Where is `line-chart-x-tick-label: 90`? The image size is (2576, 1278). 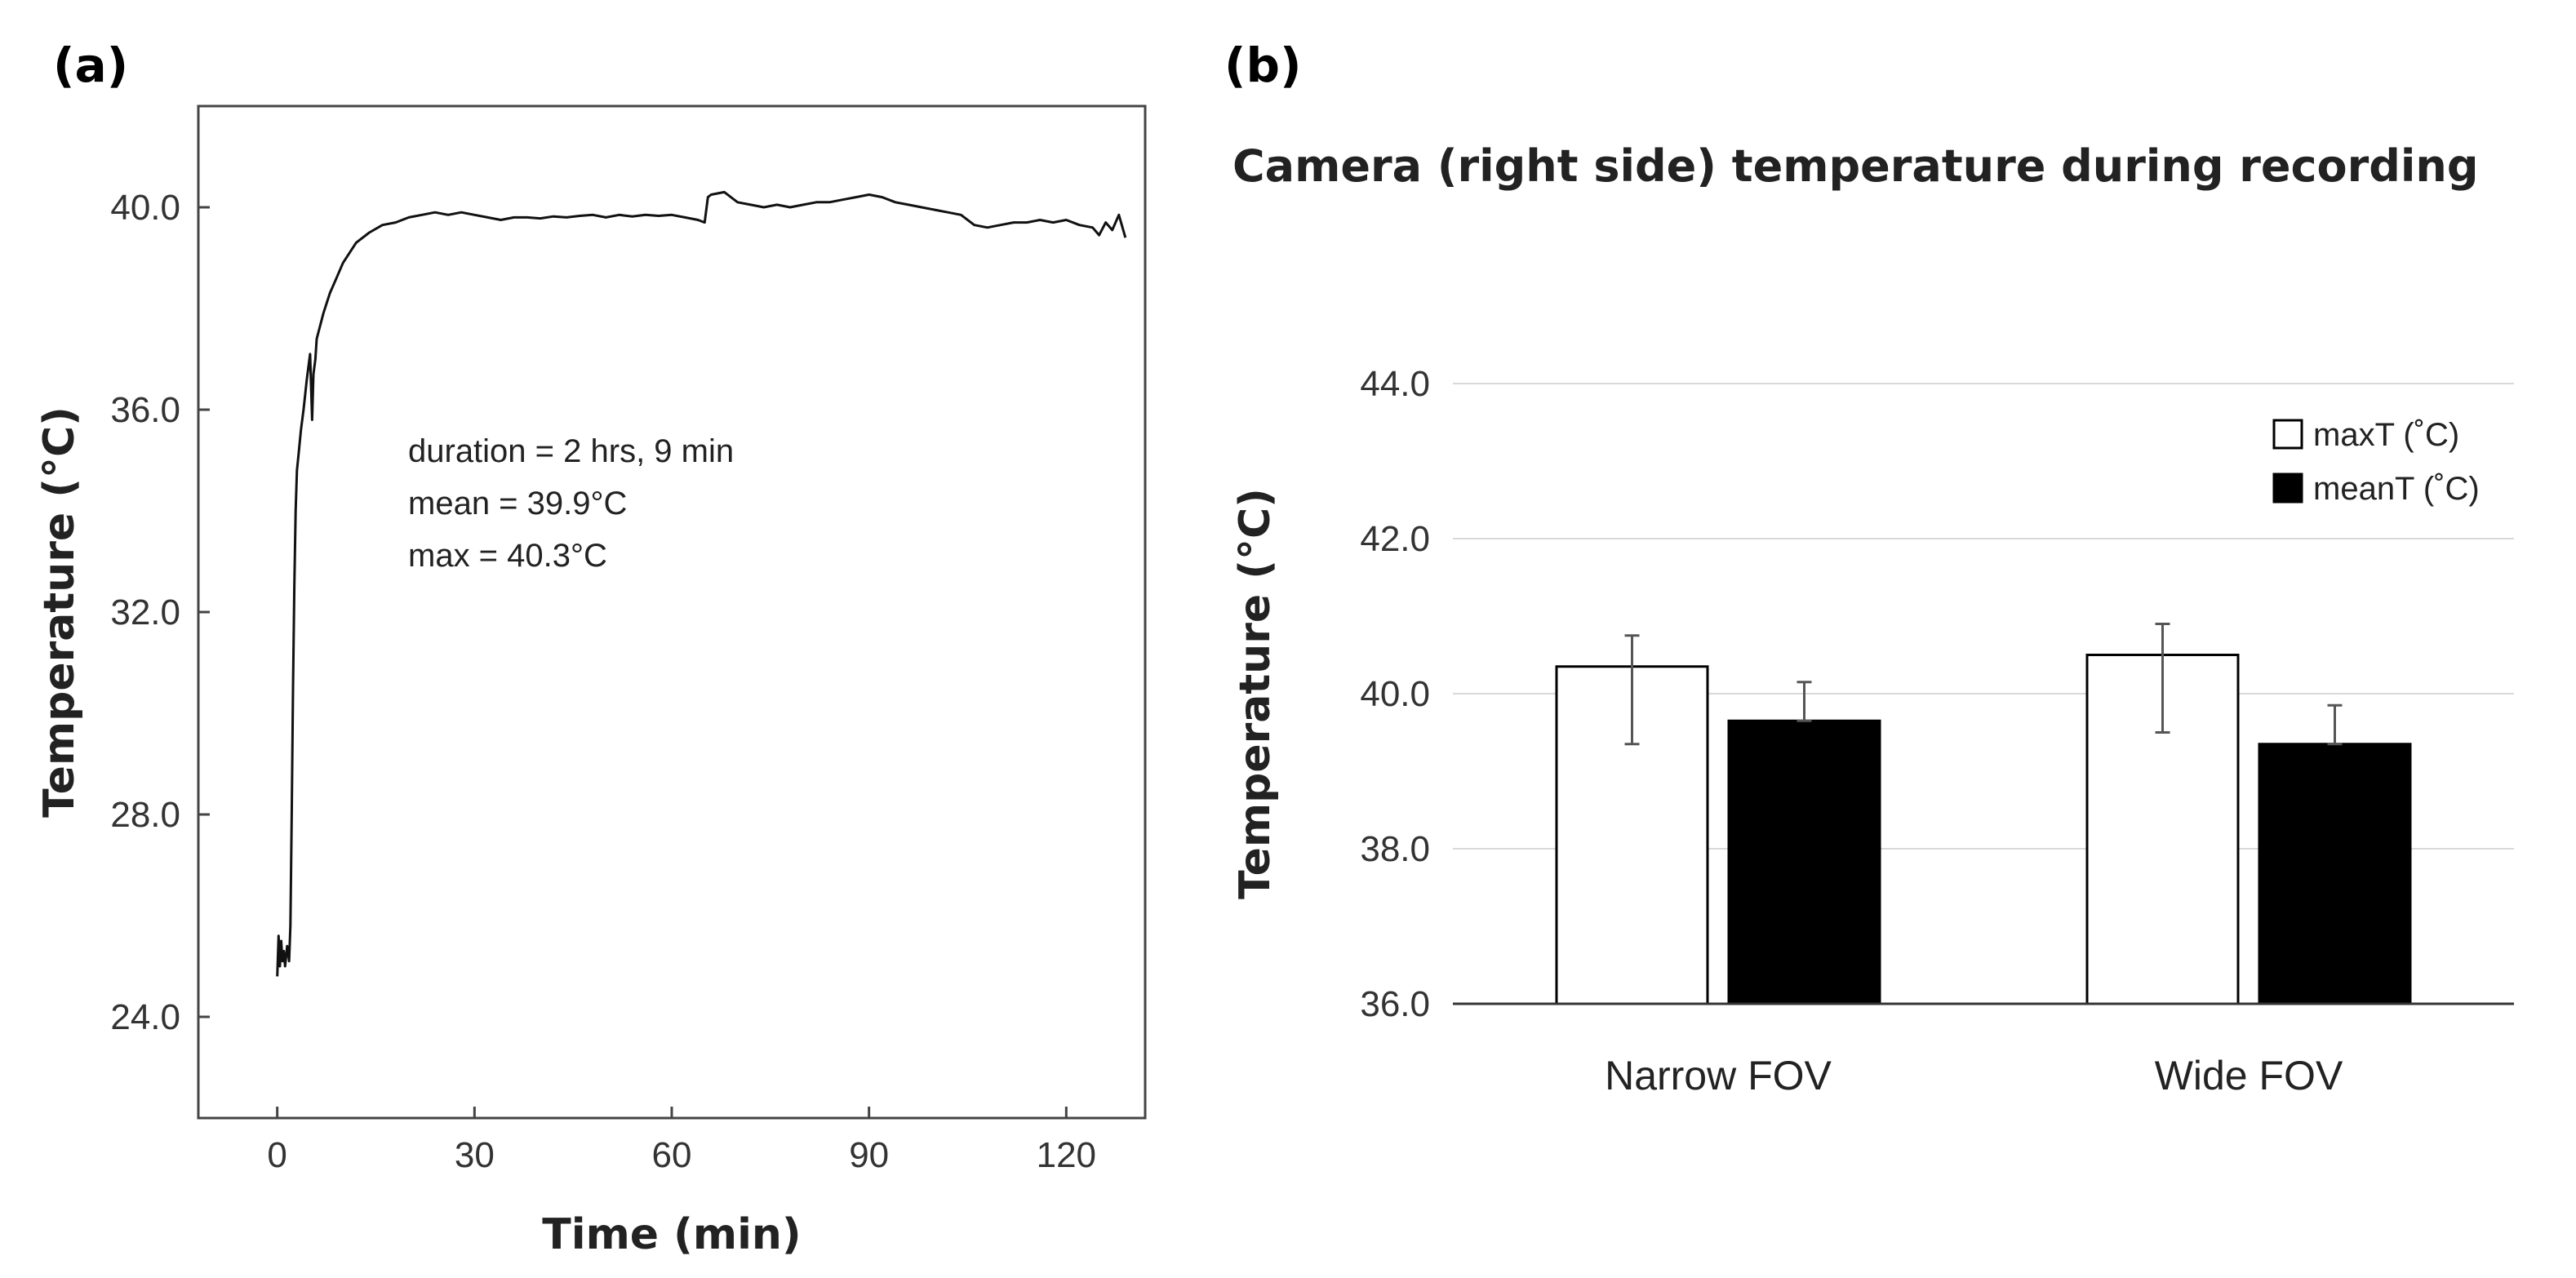
line-chart-x-tick-label: 90 is located at coordinates (869, 1155).